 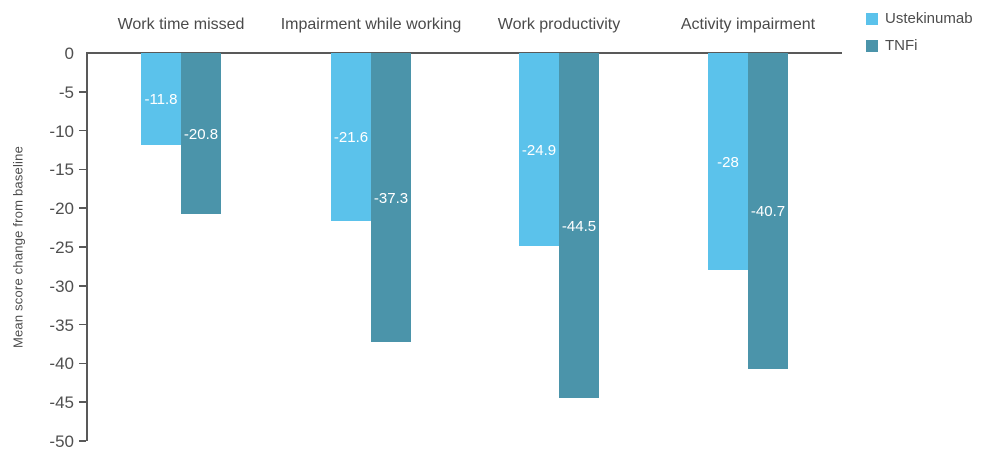 I want to click on y-tick-label: -10, so click(x=61, y=131).